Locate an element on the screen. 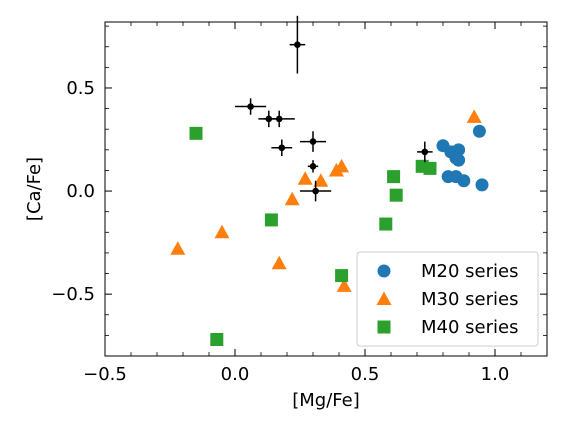 This screenshot has height=432, width=576. x-tick-label: 0.5 is located at coordinates (365, 374).